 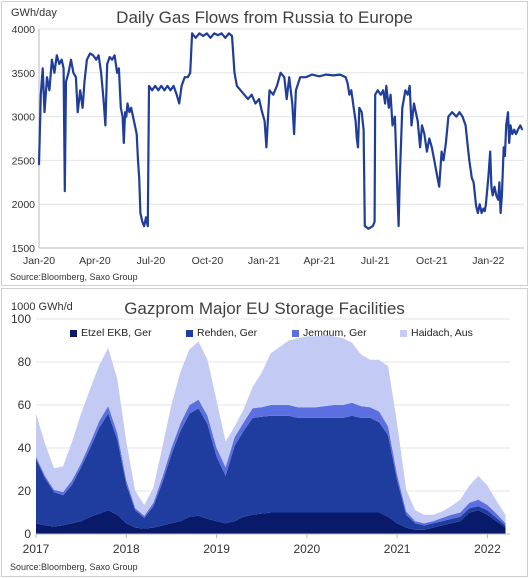 I want to click on x-tick-label: Jan-20, so click(x=39, y=261).